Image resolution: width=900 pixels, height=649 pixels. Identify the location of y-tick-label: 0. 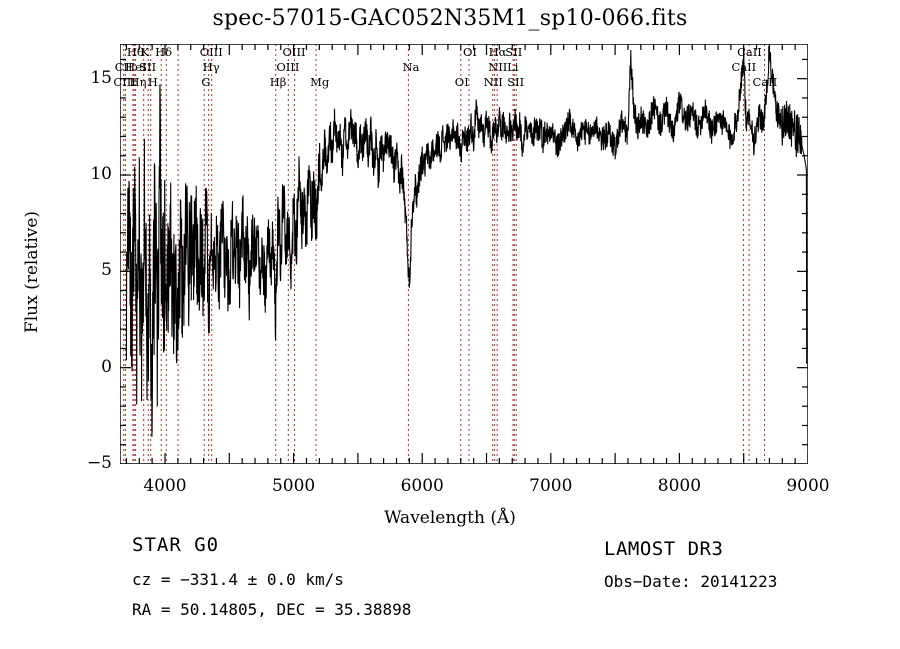
(106, 366).